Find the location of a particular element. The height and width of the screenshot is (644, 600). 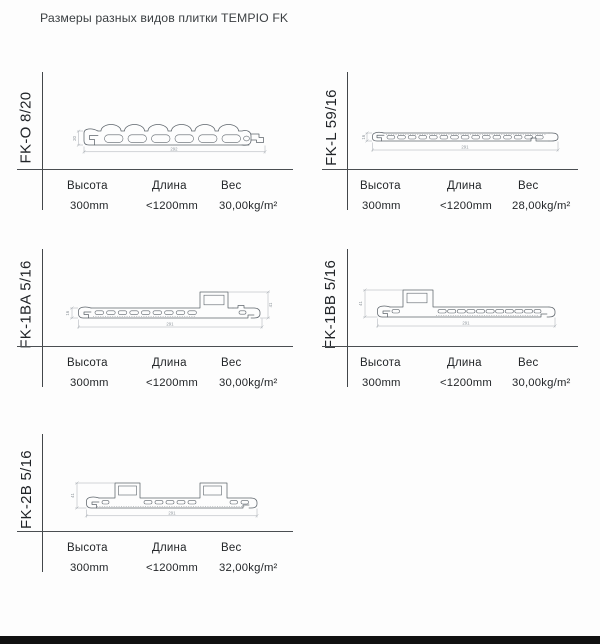

tile-profile-drawing-fk-o: 20 292 is located at coordinates (169, 139).